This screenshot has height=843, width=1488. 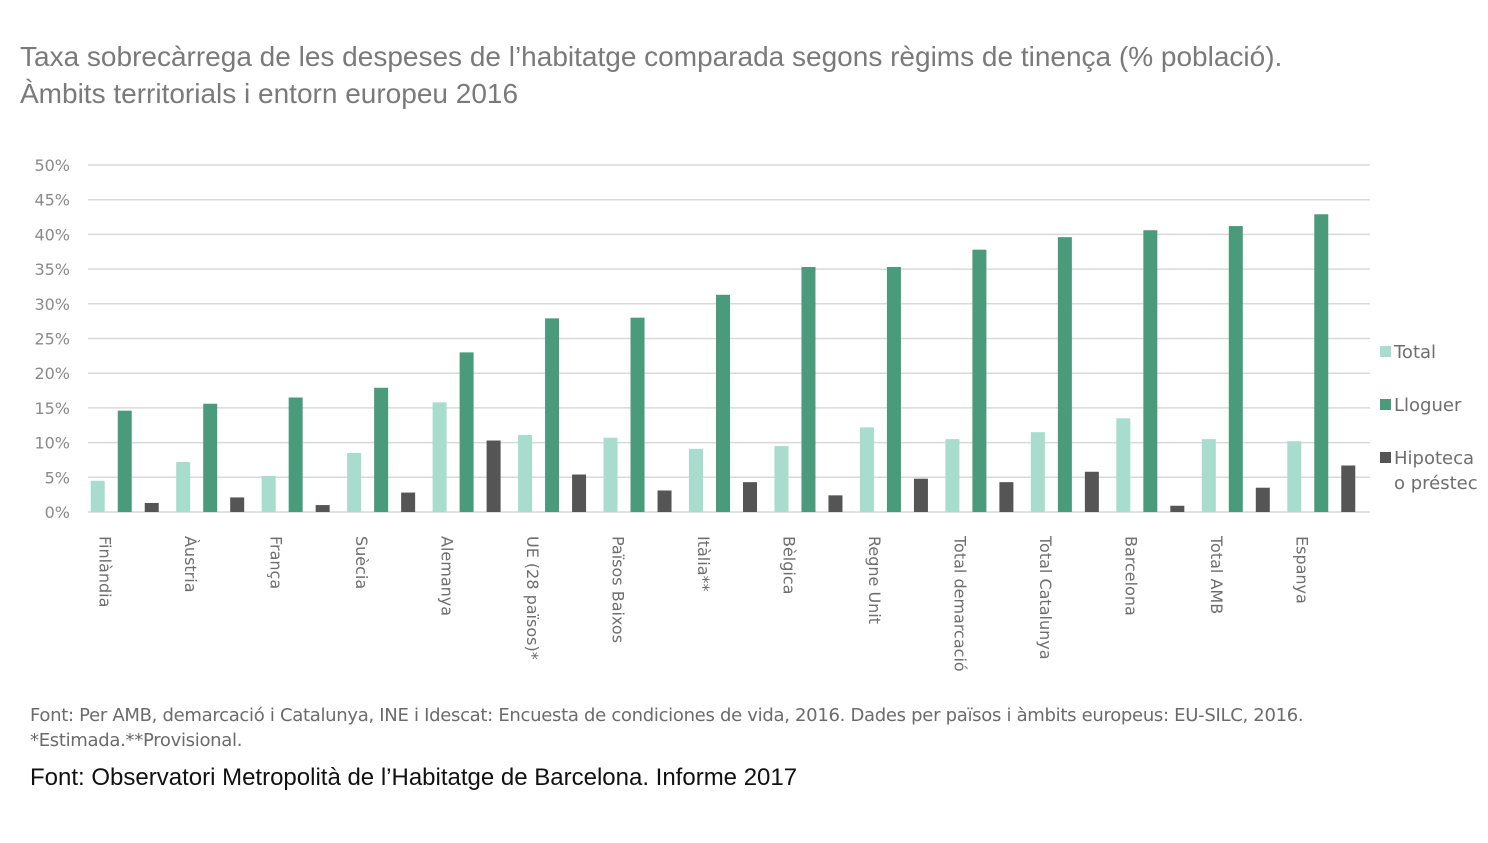 What do you see at coordinates (618, 589) in the screenshot?
I see `x-category-label: Països Baixos` at bounding box center [618, 589].